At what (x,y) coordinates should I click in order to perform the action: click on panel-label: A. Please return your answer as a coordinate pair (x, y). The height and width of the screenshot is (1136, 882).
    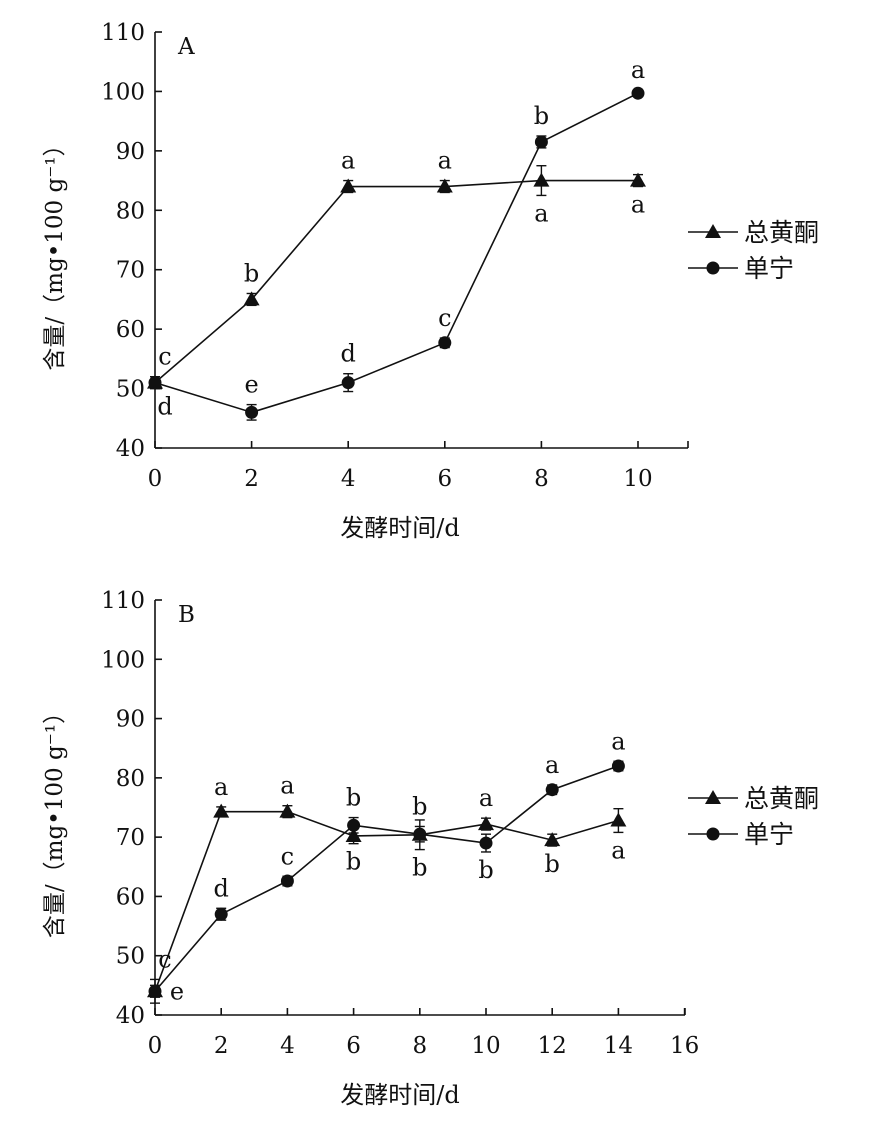
    Looking at the image, I should click on (186, 47).